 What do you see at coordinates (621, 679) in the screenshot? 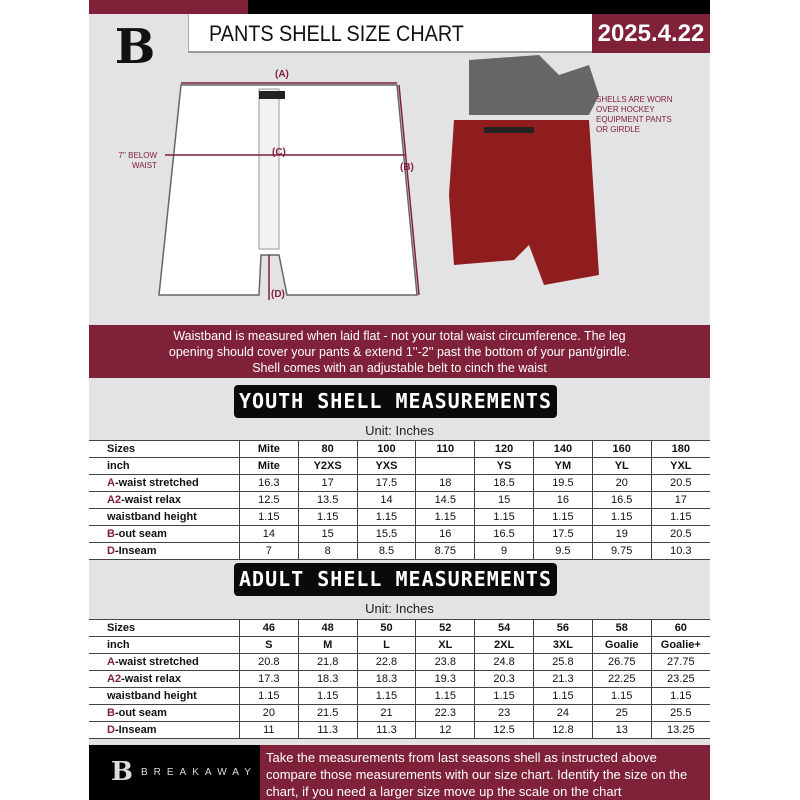
I see `table-cell: 22.25` at bounding box center [621, 679].